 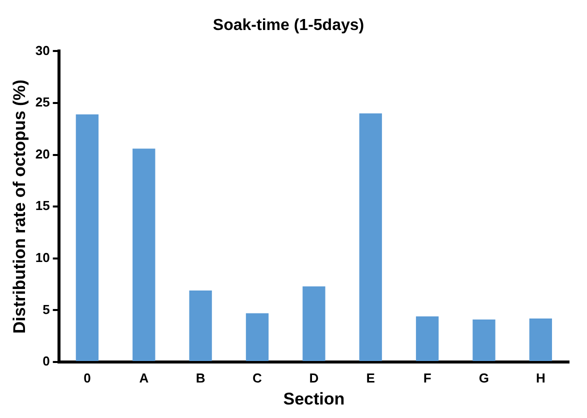 I want to click on y-tick-label: 5, so click(x=46, y=309).